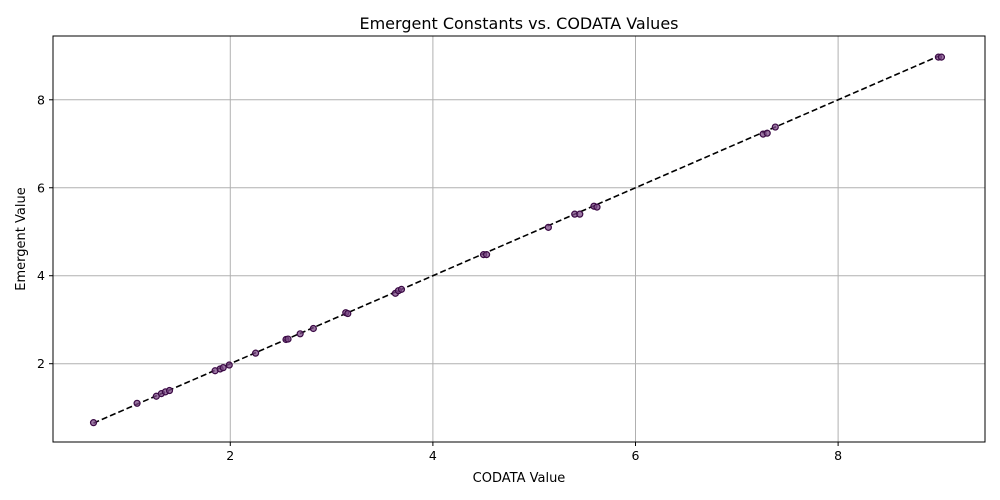  Describe the element at coordinates (519, 478) in the screenshot. I see `x-axis-label: CODATA Value` at that location.